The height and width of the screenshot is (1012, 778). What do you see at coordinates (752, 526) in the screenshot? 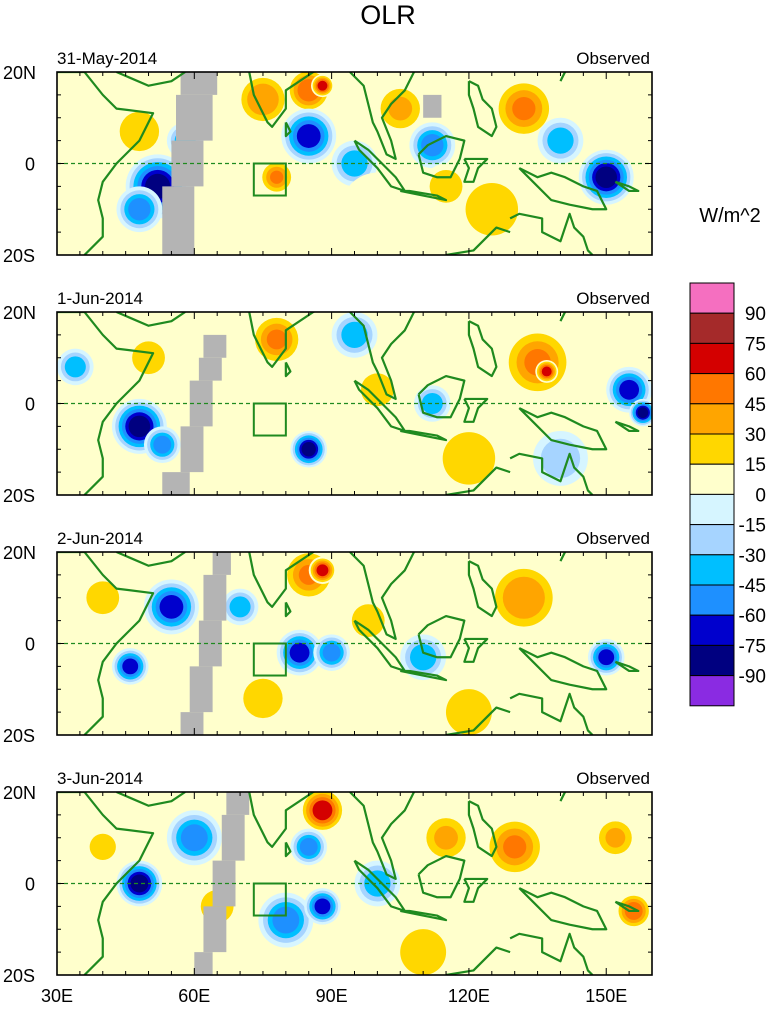
I see `colorbar-label: -15` at bounding box center [752, 526].